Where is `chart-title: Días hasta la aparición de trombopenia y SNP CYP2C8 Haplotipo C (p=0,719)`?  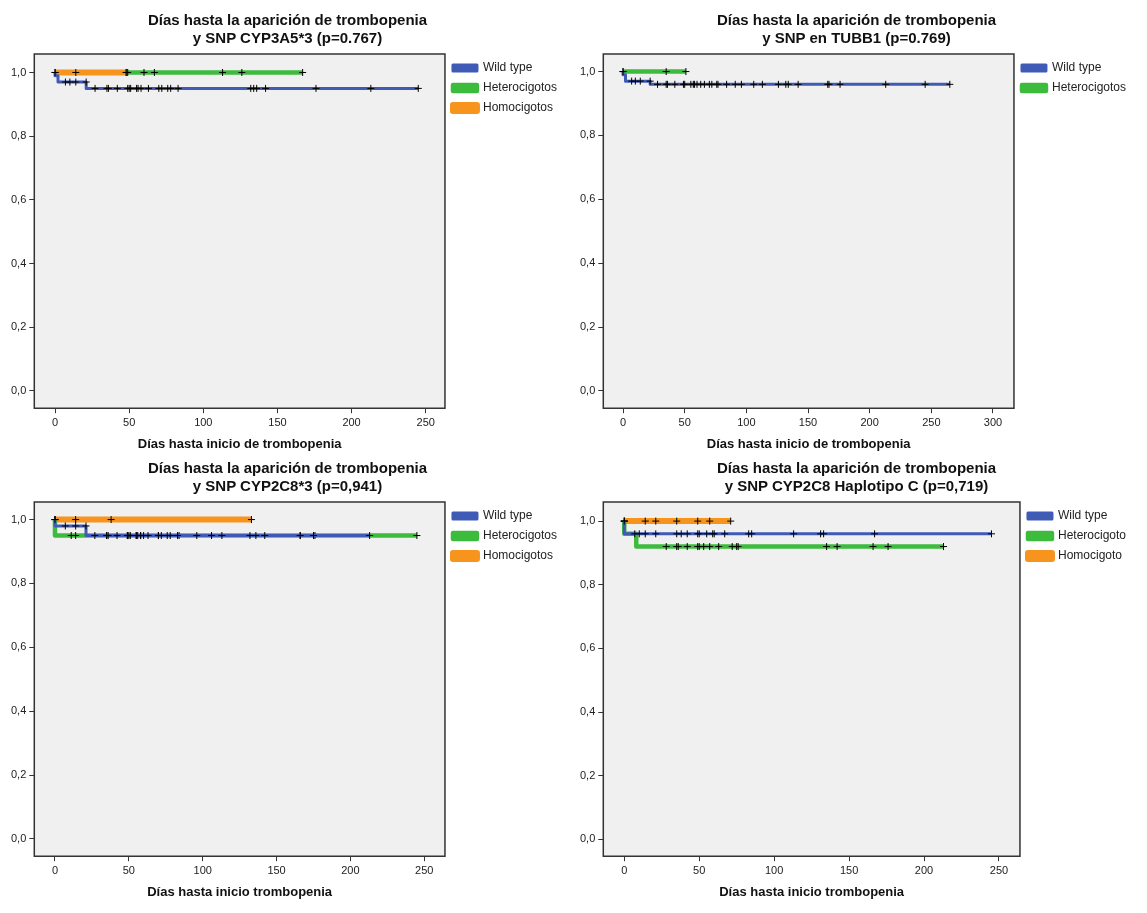
chart-title: Días hasta la aparición de trombopenia y SNP CYP2C8 Haplotipo C (p=0,719) is located at coordinates (856, 477).